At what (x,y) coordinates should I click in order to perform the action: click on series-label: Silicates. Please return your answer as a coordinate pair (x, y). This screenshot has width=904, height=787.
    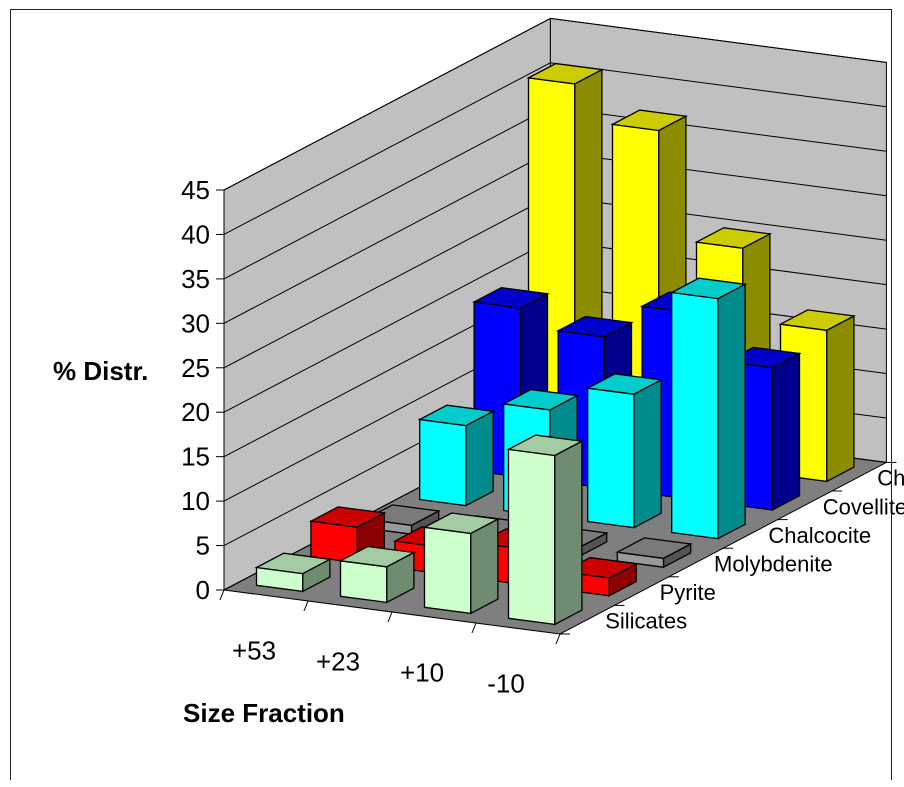
    Looking at the image, I should click on (646, 621).